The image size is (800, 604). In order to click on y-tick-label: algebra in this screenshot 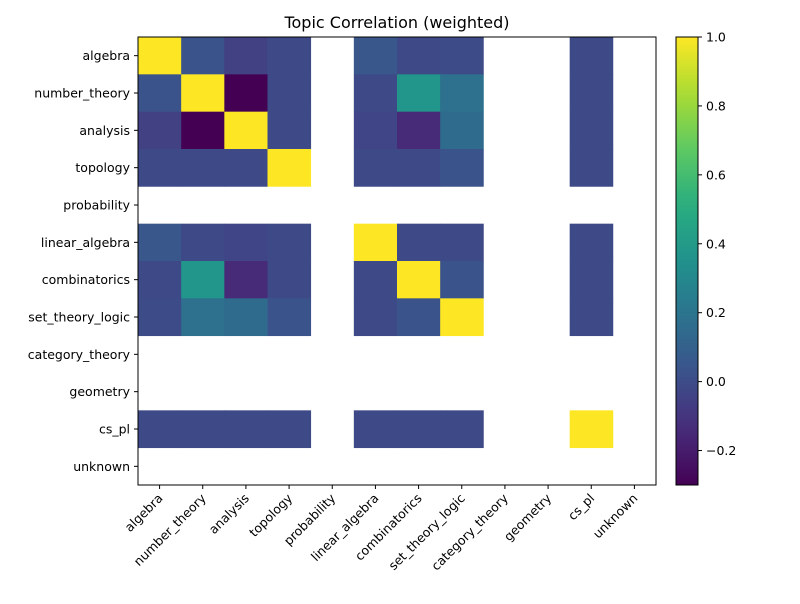, I will do `click(107, 55)`.